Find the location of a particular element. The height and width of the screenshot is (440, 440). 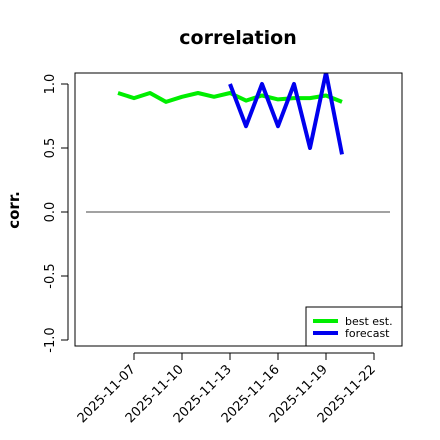

series-line-forecast is located at coordinates (286, 114).